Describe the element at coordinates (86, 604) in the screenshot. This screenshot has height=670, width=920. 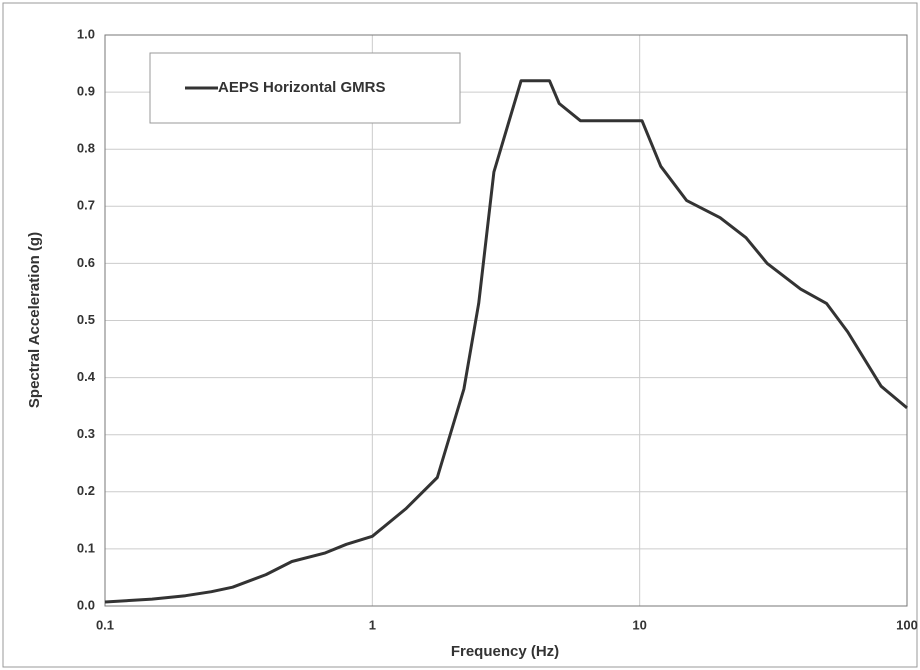
I see `y-tick-label: 0.0` at that location.